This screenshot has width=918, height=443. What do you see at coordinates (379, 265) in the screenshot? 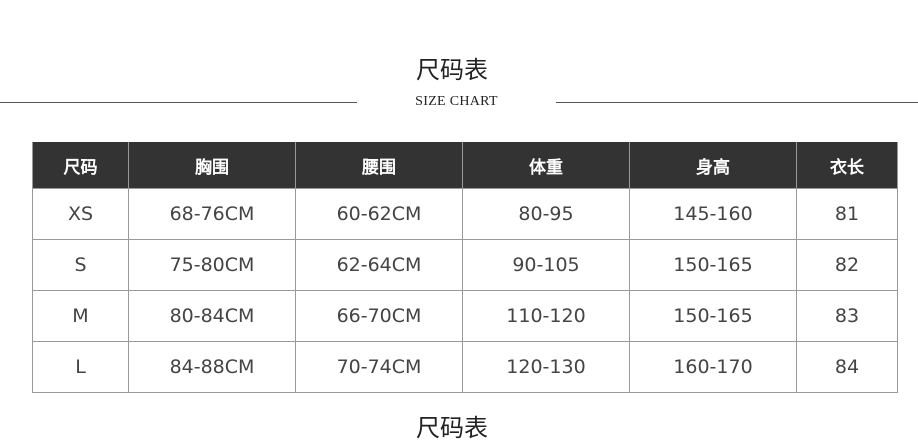
I see `table-cell: 62-64CM` at bounding box center [379, 265].